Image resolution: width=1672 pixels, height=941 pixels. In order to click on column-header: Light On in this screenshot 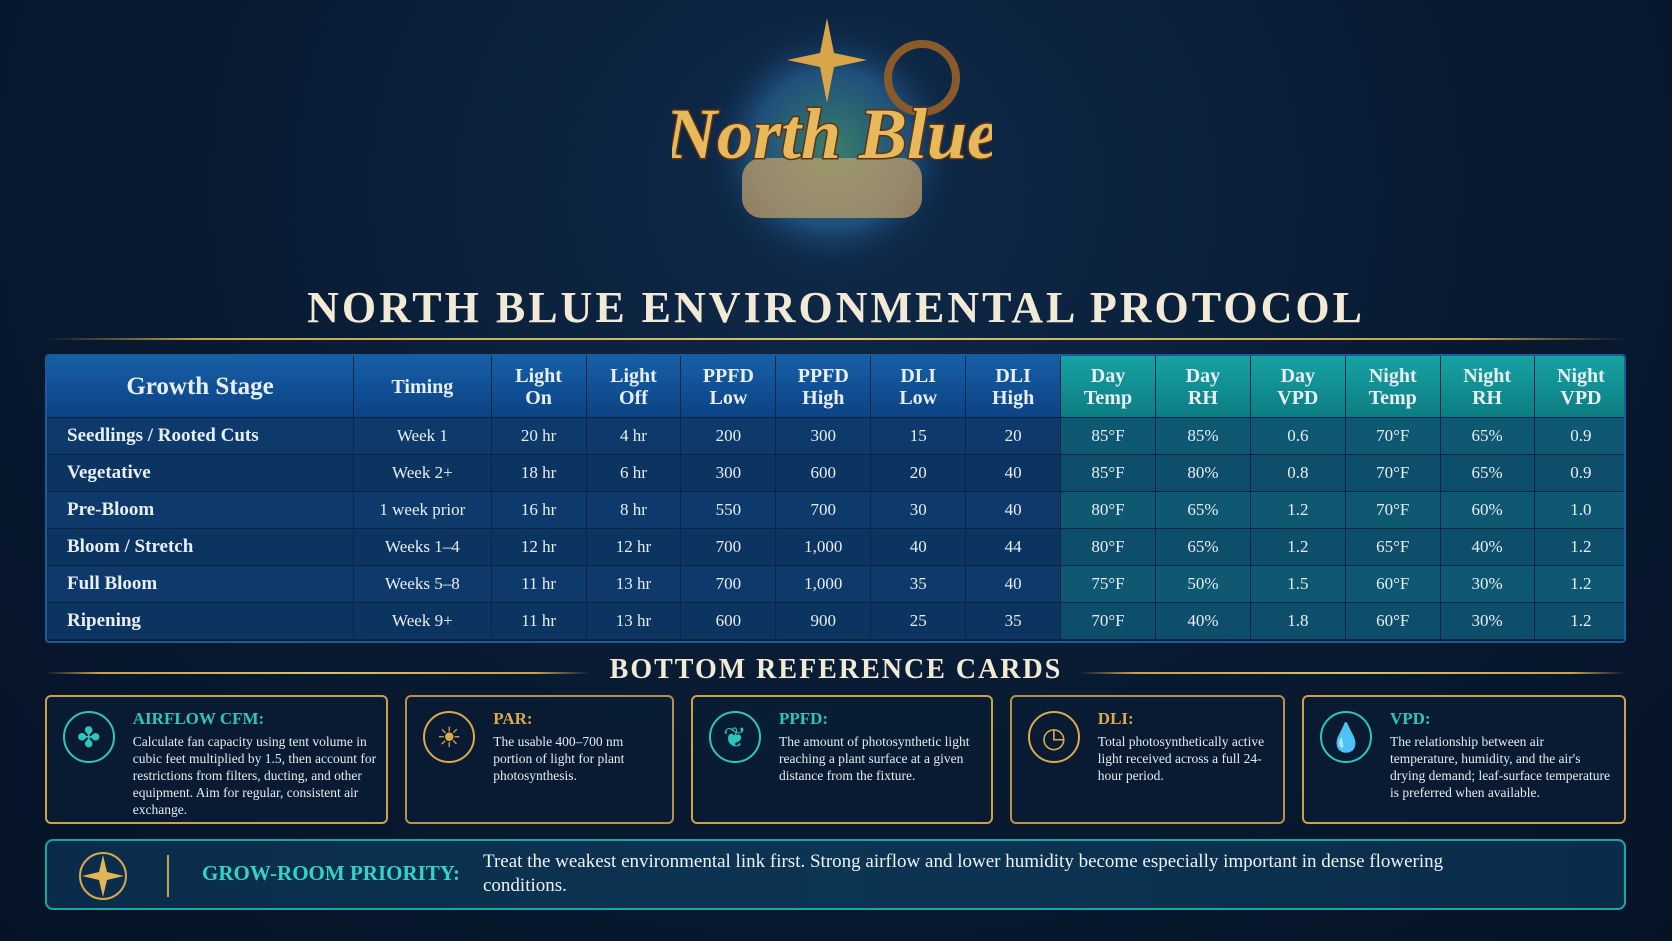, I will do `click(539, 387)`.